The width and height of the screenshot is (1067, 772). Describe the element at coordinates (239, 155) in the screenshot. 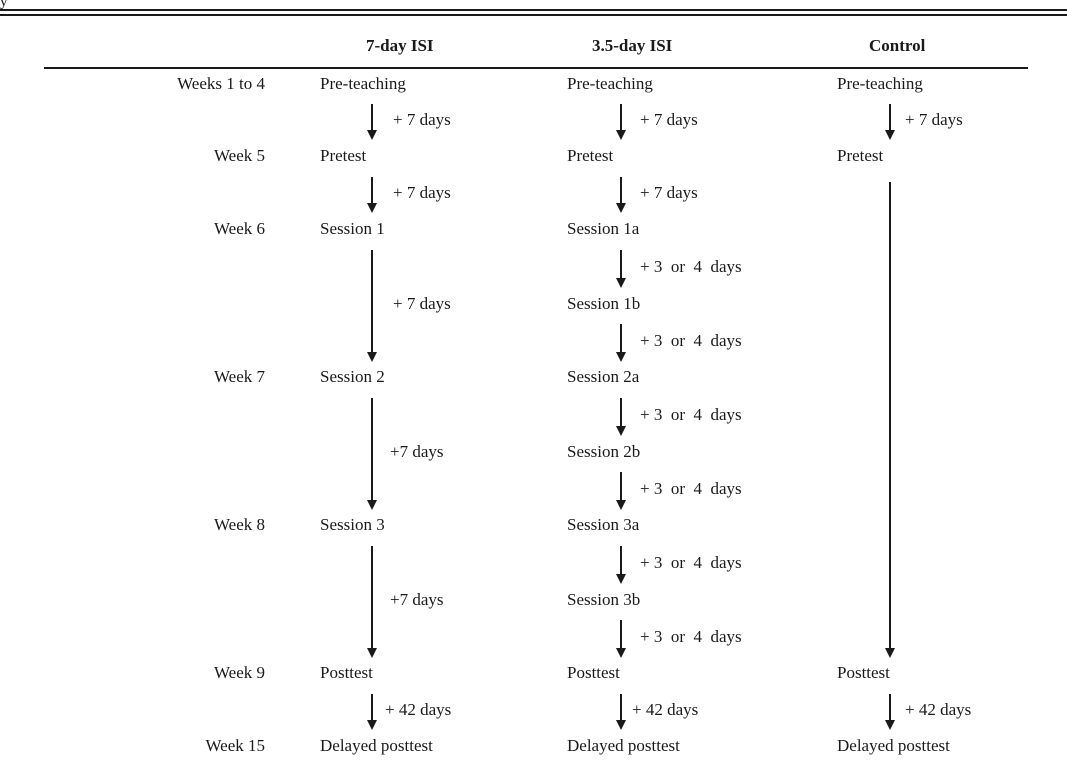

I see `week-label: Week 5` at that location.